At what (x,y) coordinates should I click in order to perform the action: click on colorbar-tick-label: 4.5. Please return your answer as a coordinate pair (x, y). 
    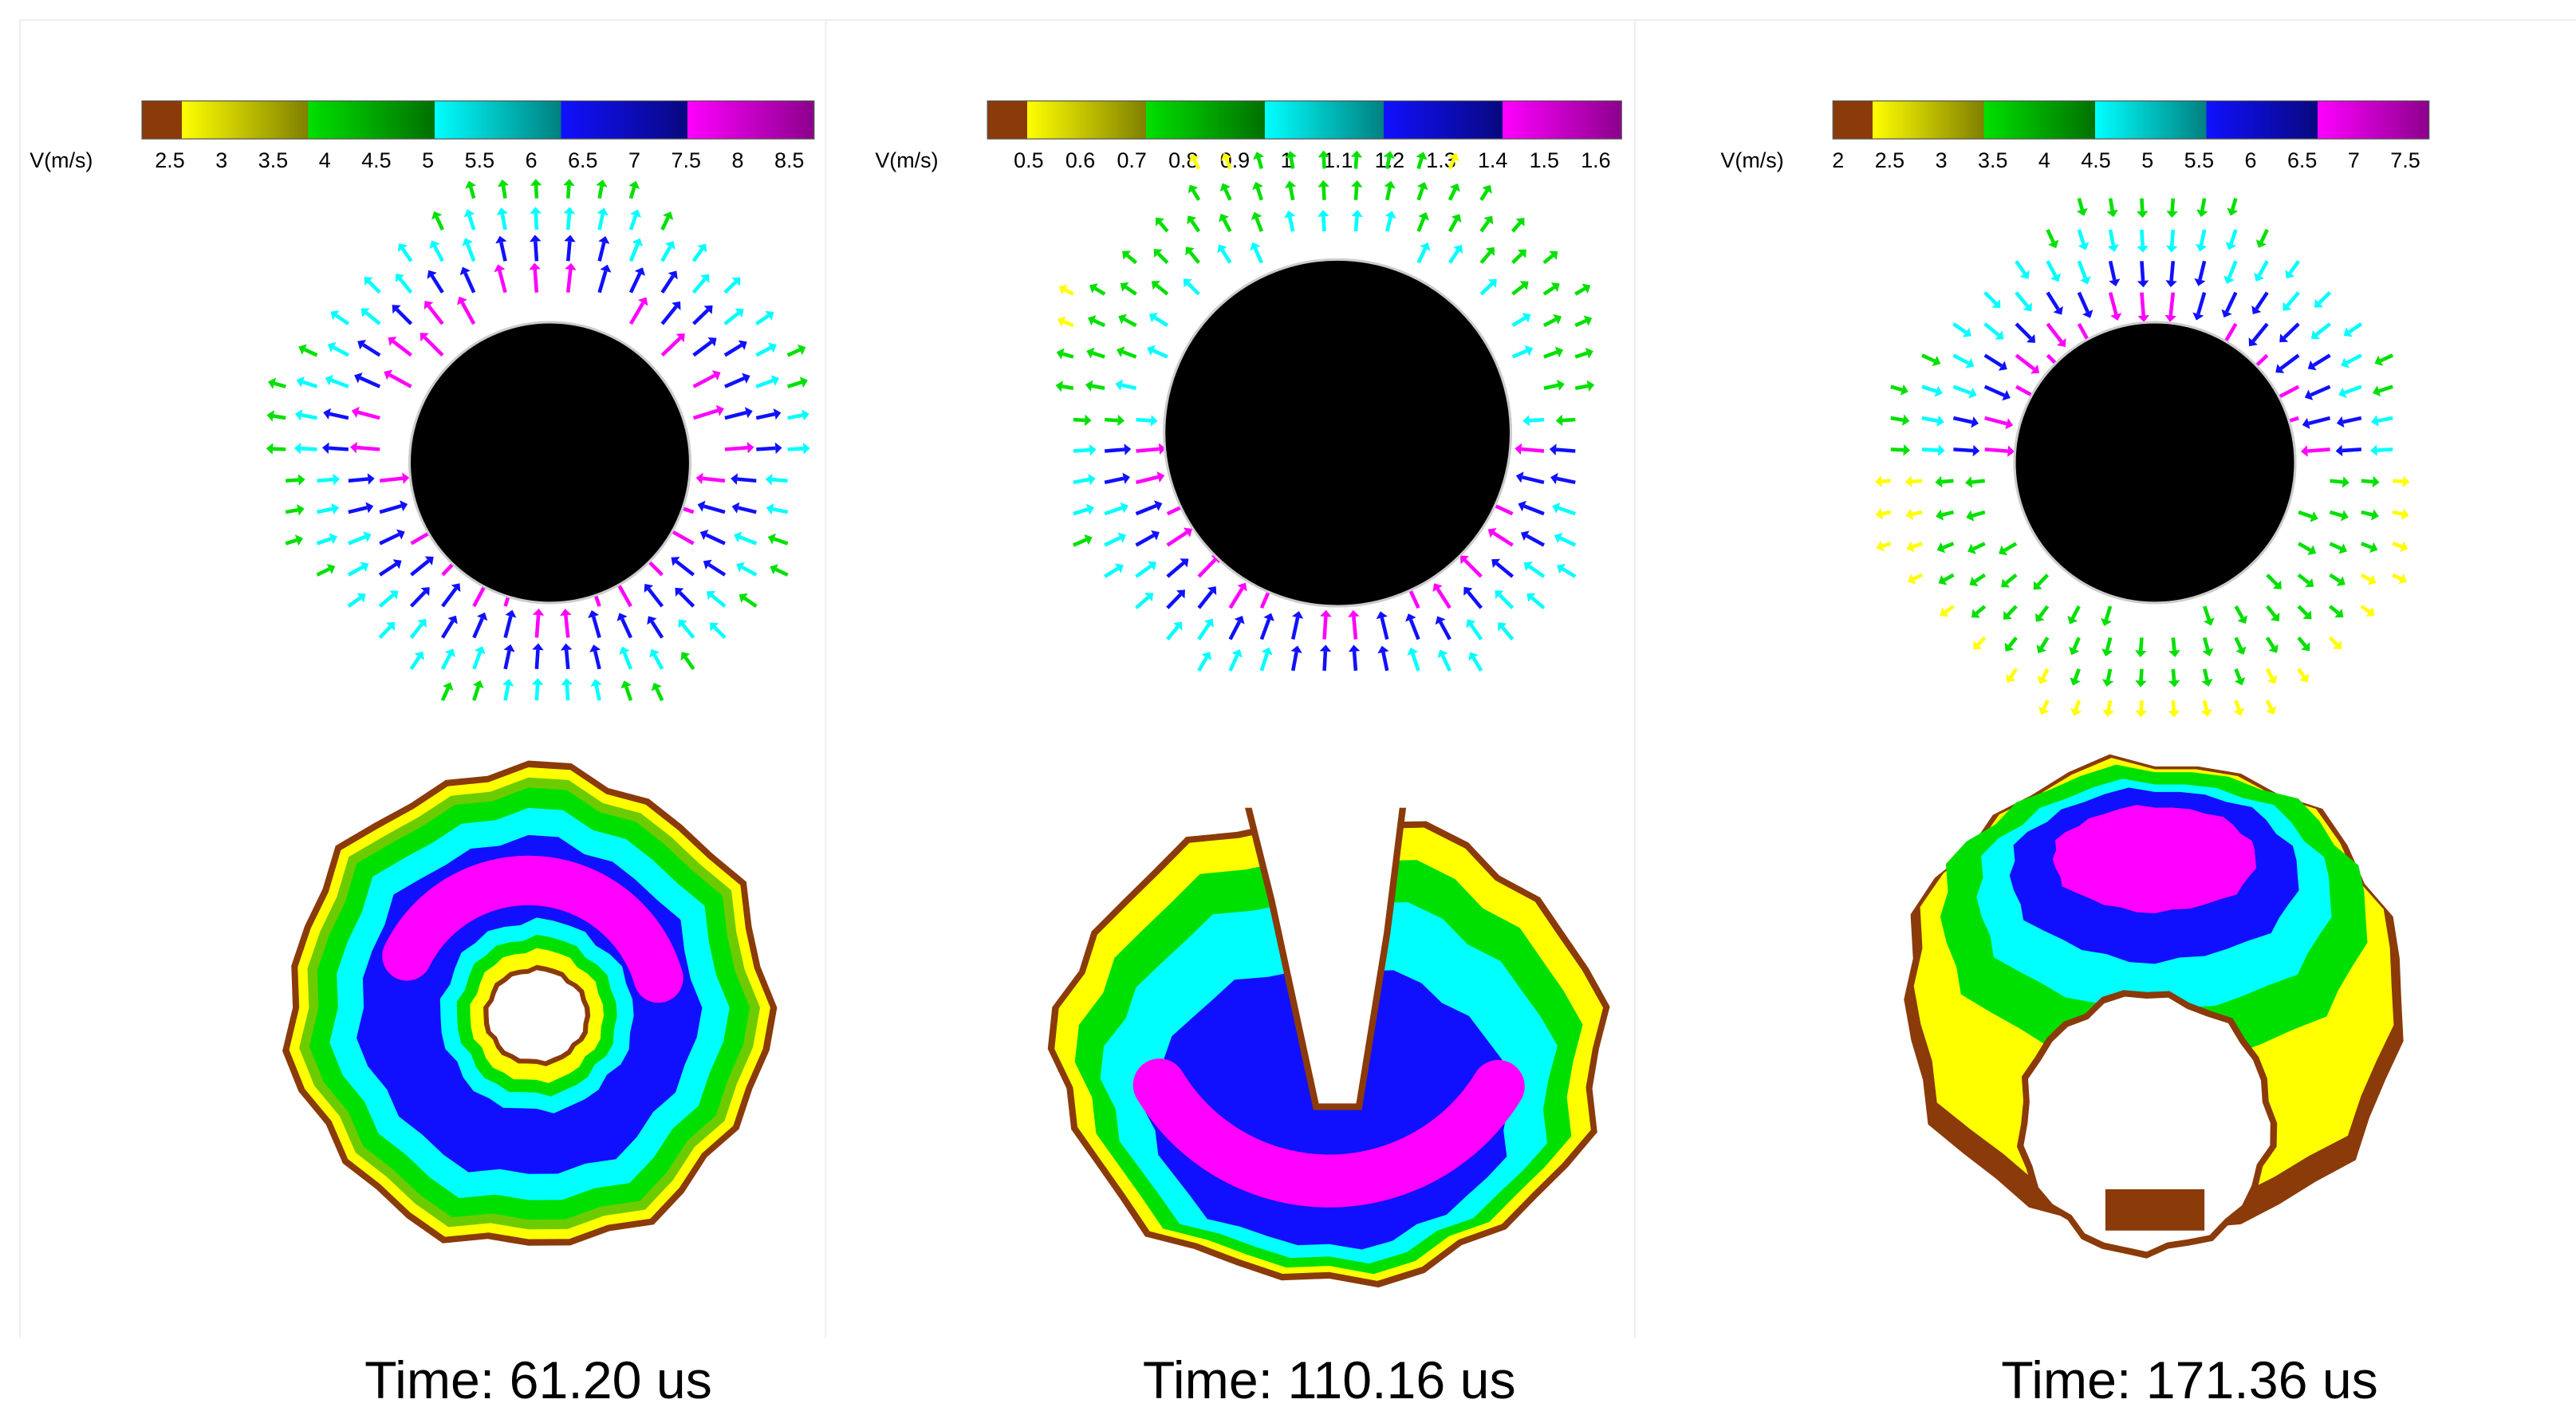
    Looking at the image, I should click on (376, 160).